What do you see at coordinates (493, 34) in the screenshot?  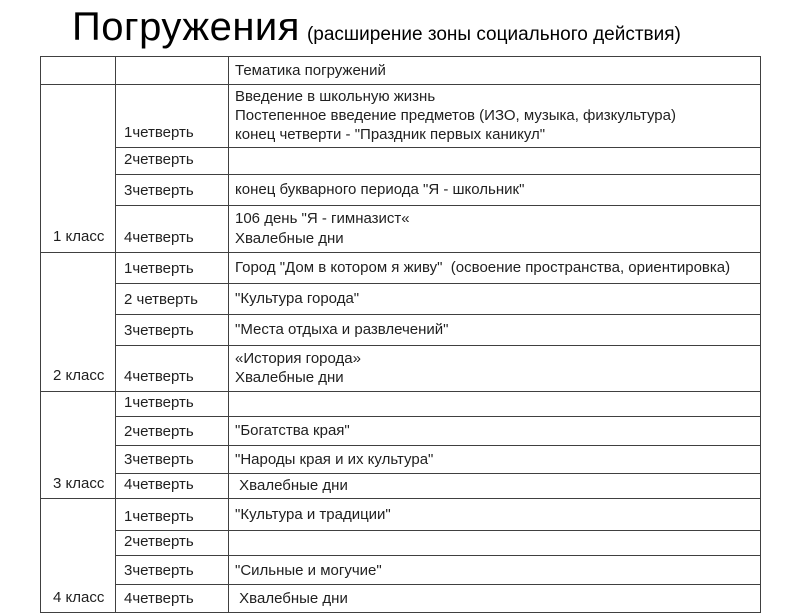 I see `slide-title-subtitle: (расширение зоны социального действия)` at bounding box center [493, 34].